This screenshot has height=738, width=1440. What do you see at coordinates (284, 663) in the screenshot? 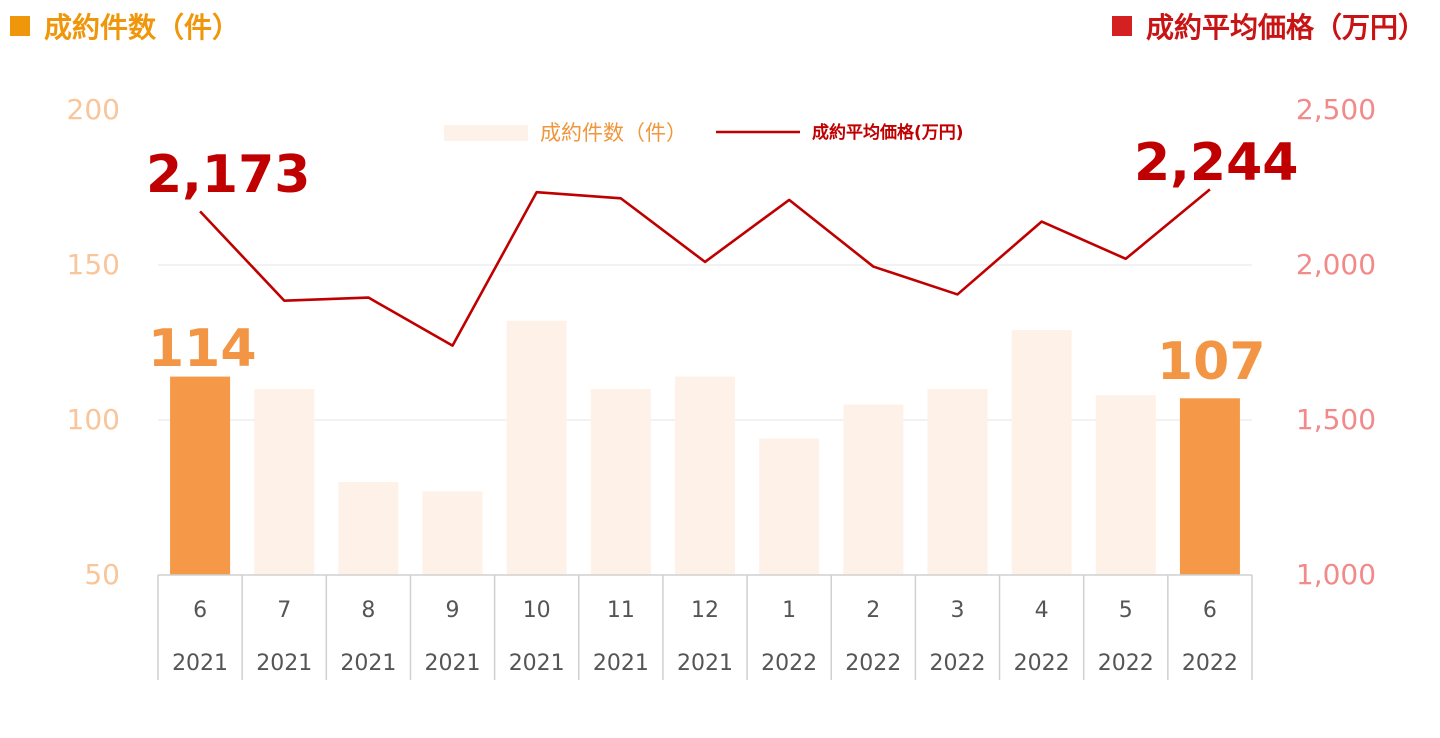
I see `x-label-year-1: 2021` at bounding box center [284, 663].